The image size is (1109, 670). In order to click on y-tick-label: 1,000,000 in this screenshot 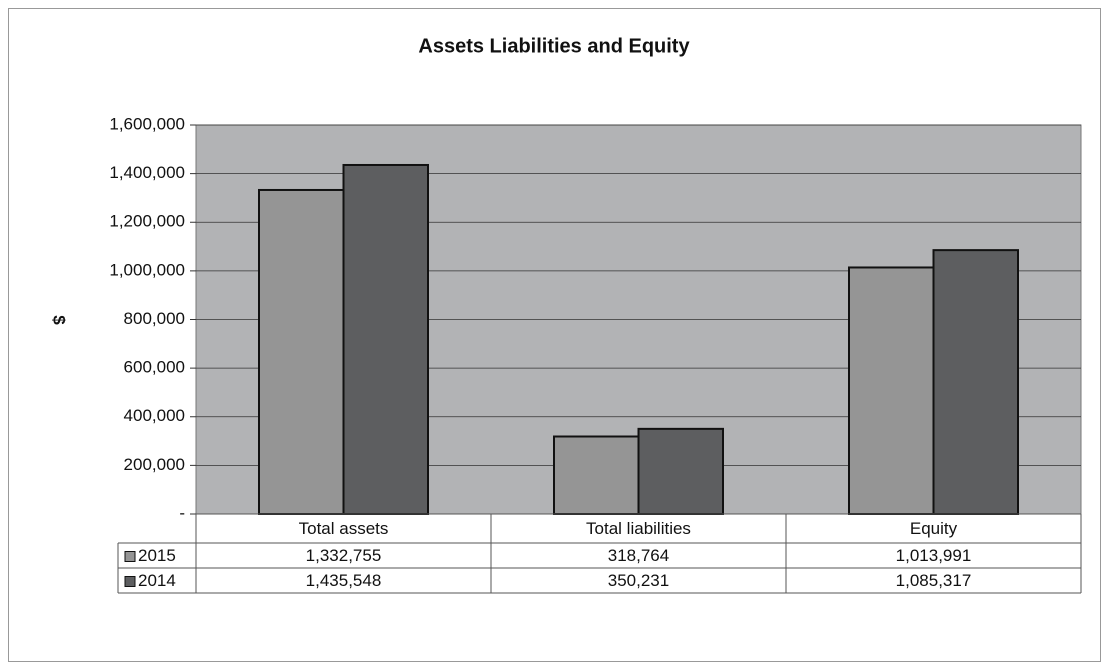, I will do `click(147, 269)`.